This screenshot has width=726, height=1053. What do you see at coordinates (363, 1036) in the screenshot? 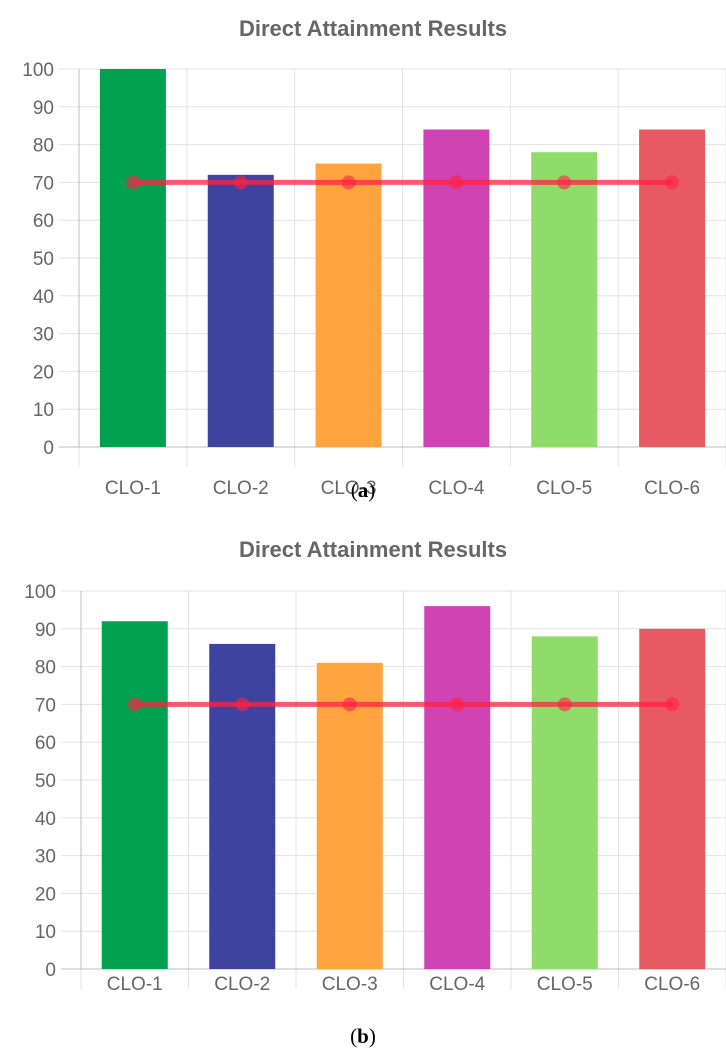
I see `caption-b: (b)` at bounding box center [363, 1036].